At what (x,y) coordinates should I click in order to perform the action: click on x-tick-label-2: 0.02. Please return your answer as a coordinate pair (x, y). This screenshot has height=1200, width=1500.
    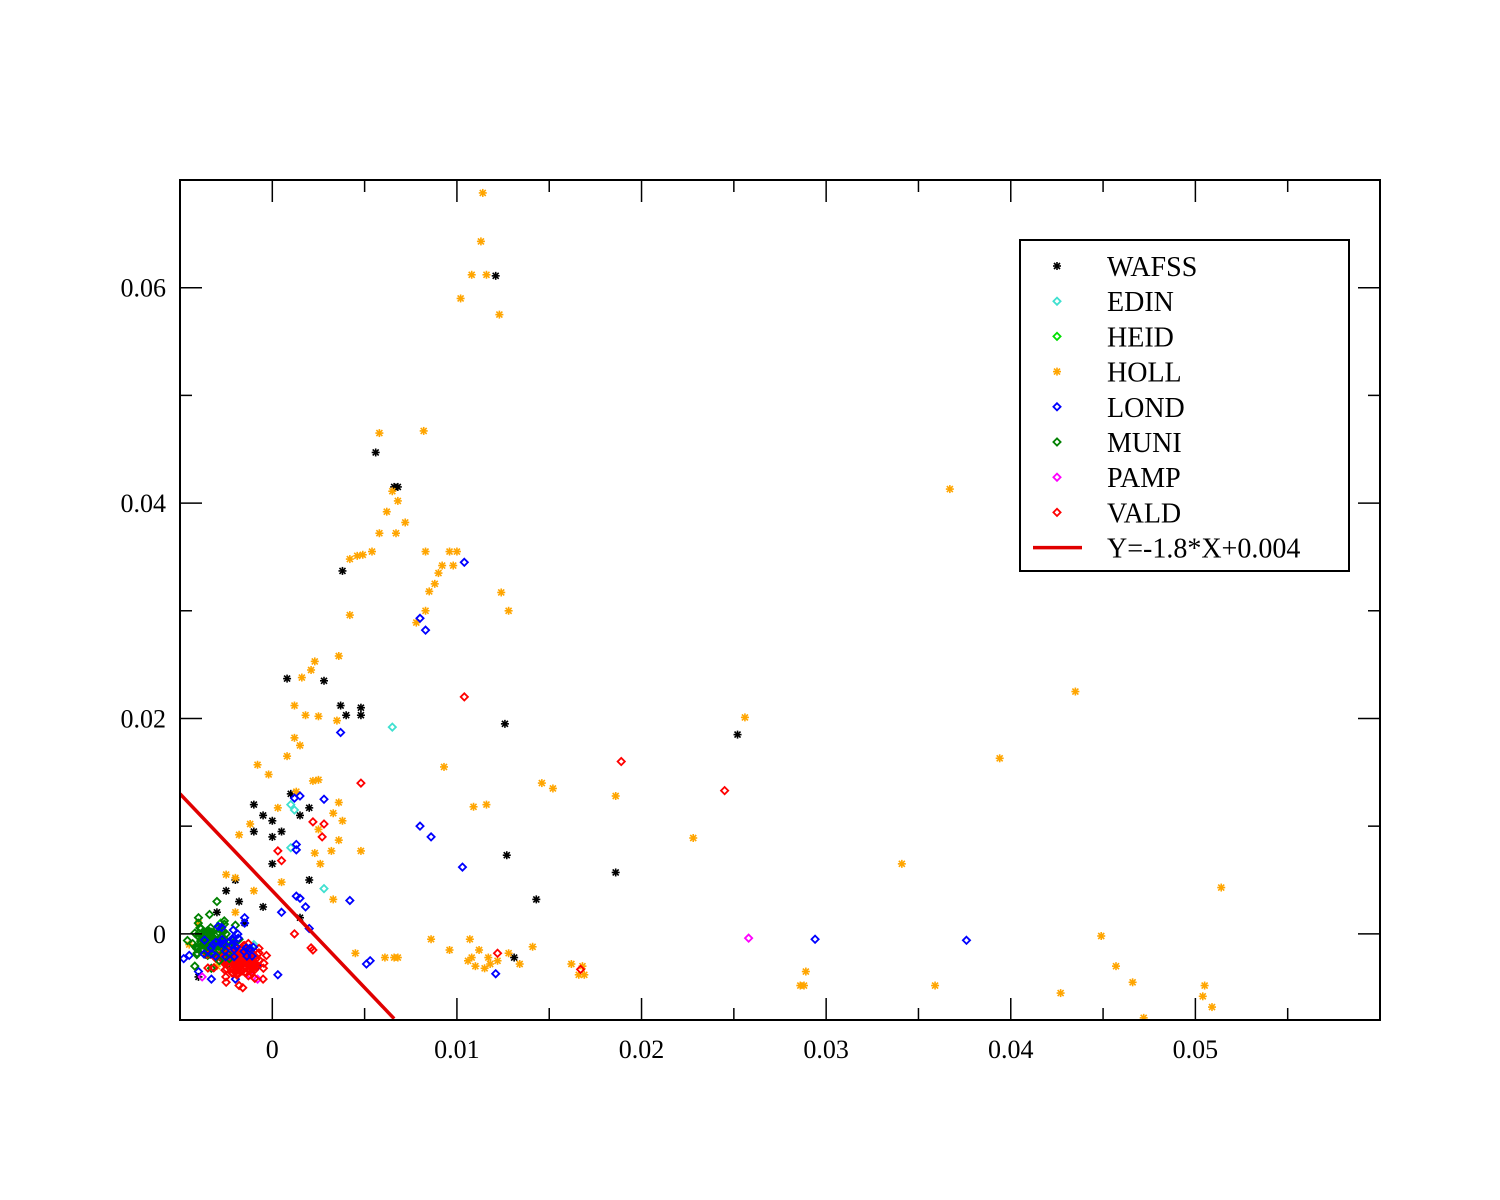
    Looking at the image, I should click on (642, 1049).